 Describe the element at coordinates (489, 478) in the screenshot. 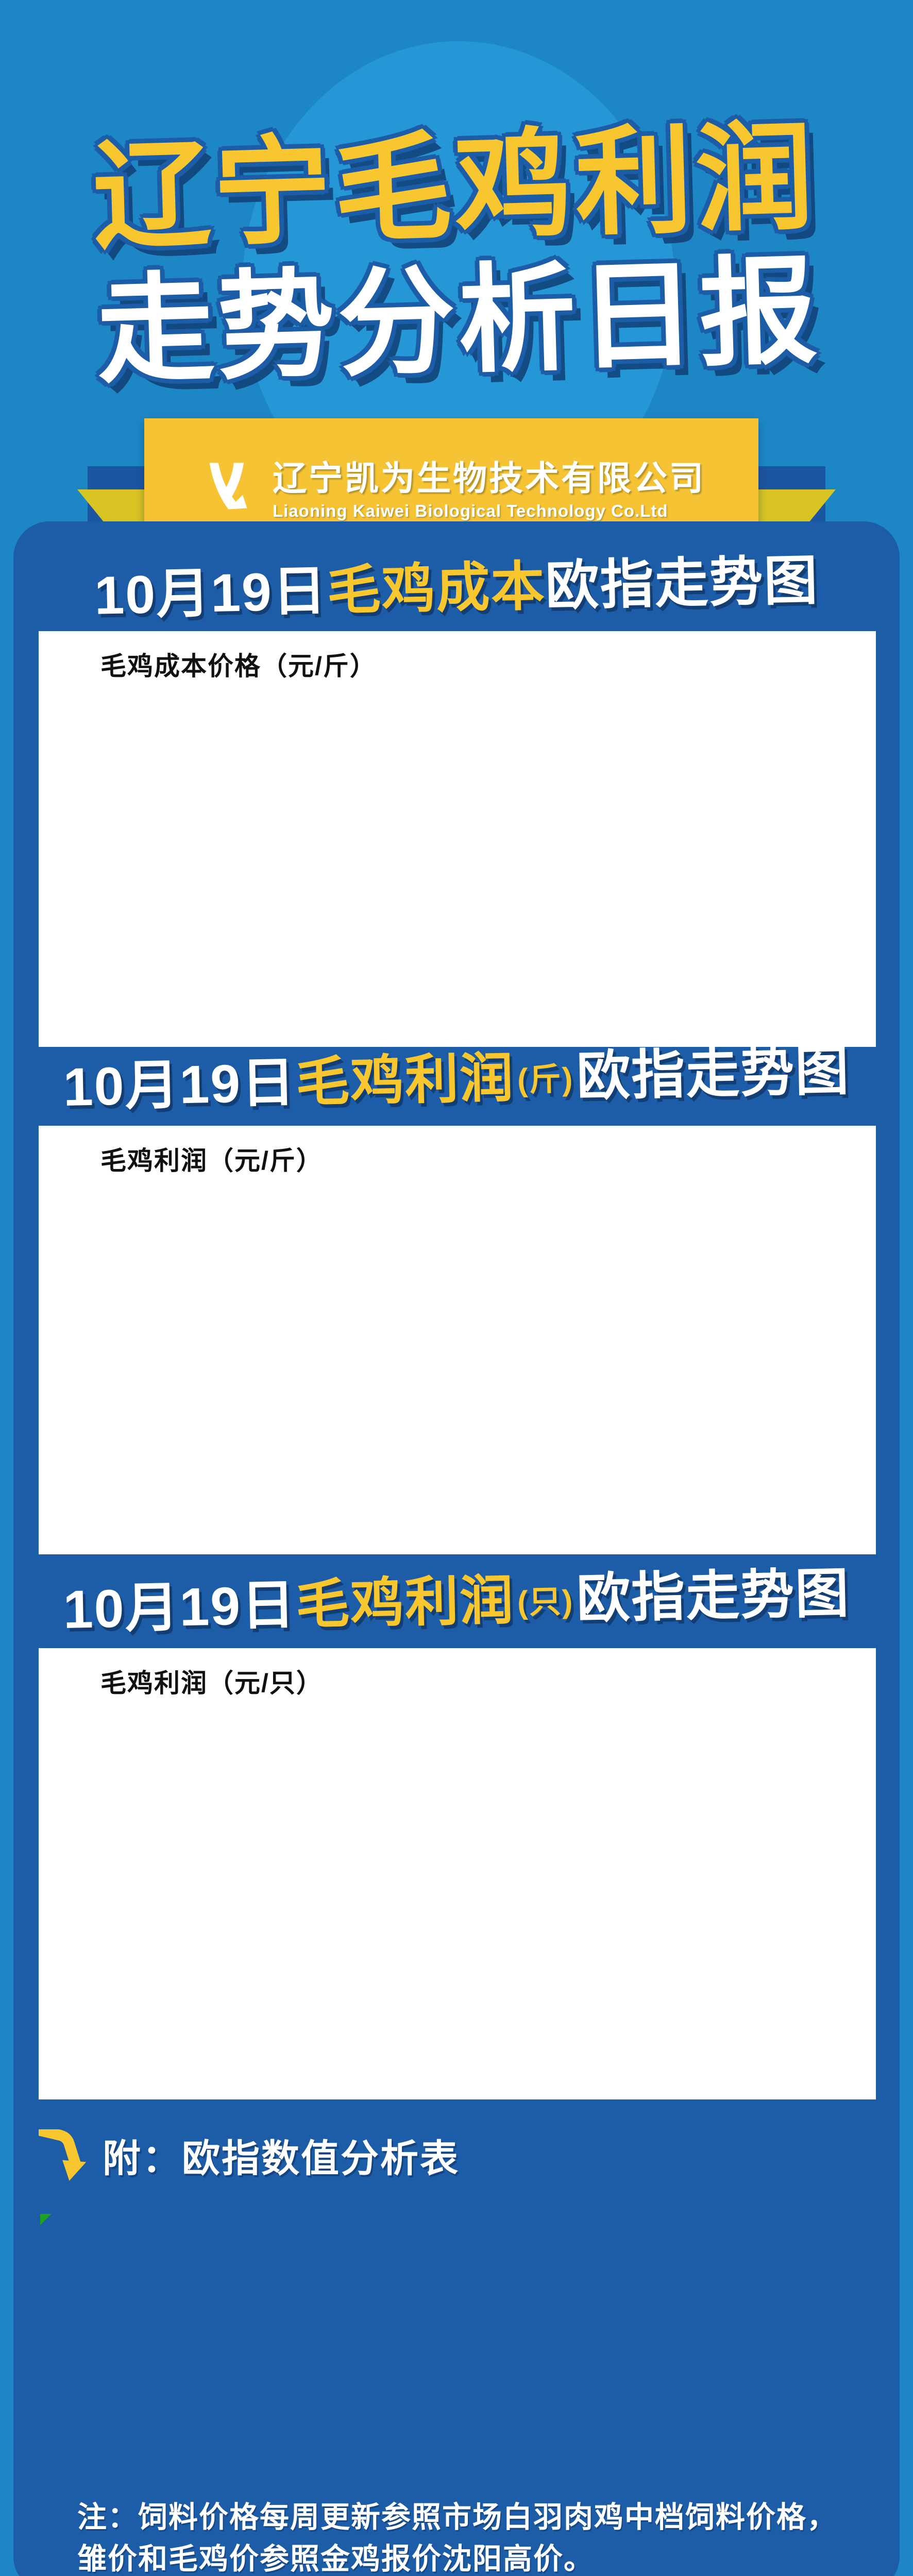

I see `company-name-cn: 辽宁凯为生物技术有限公司` at that location.